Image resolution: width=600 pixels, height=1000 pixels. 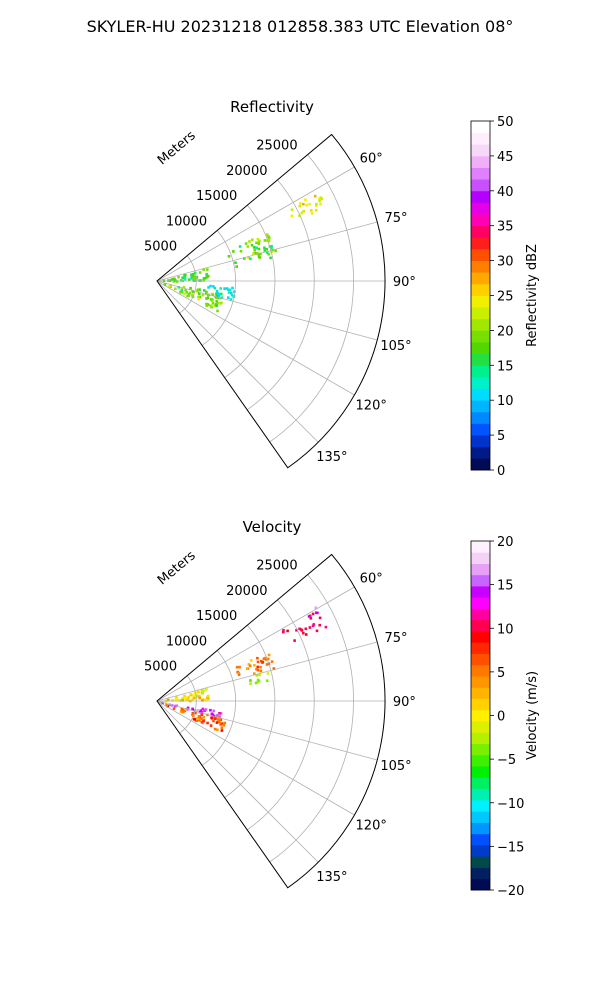 What do you see at coordinates (505, 629) in the screenshot?
I see `colorbar-tick-label: 10` at bounding box center [505, 629].